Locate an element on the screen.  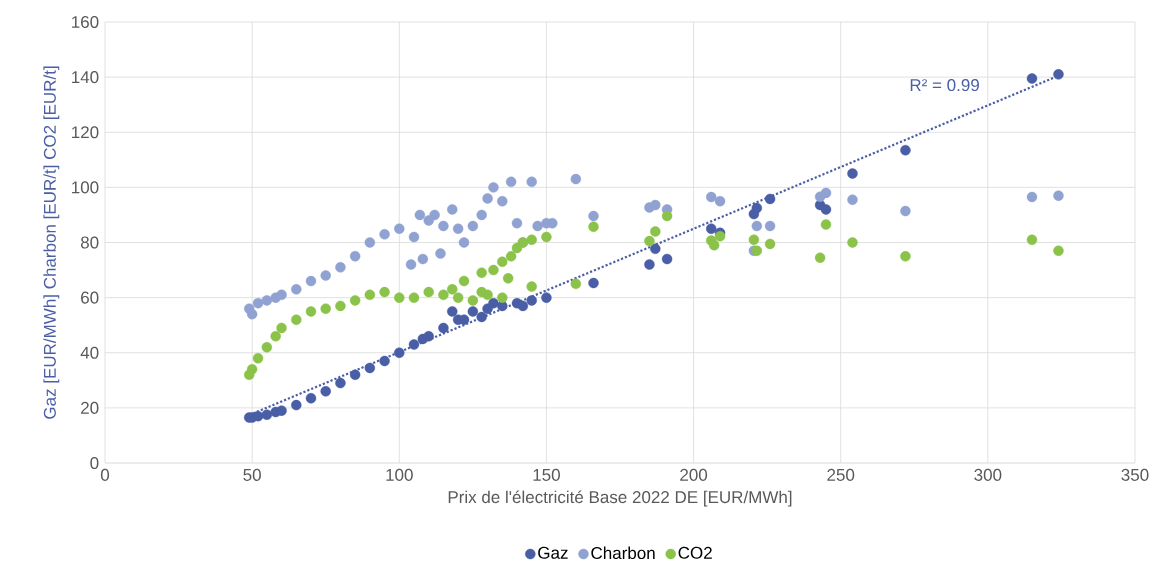
x-tick-label: 350 is located at coordinates (1135, 474).